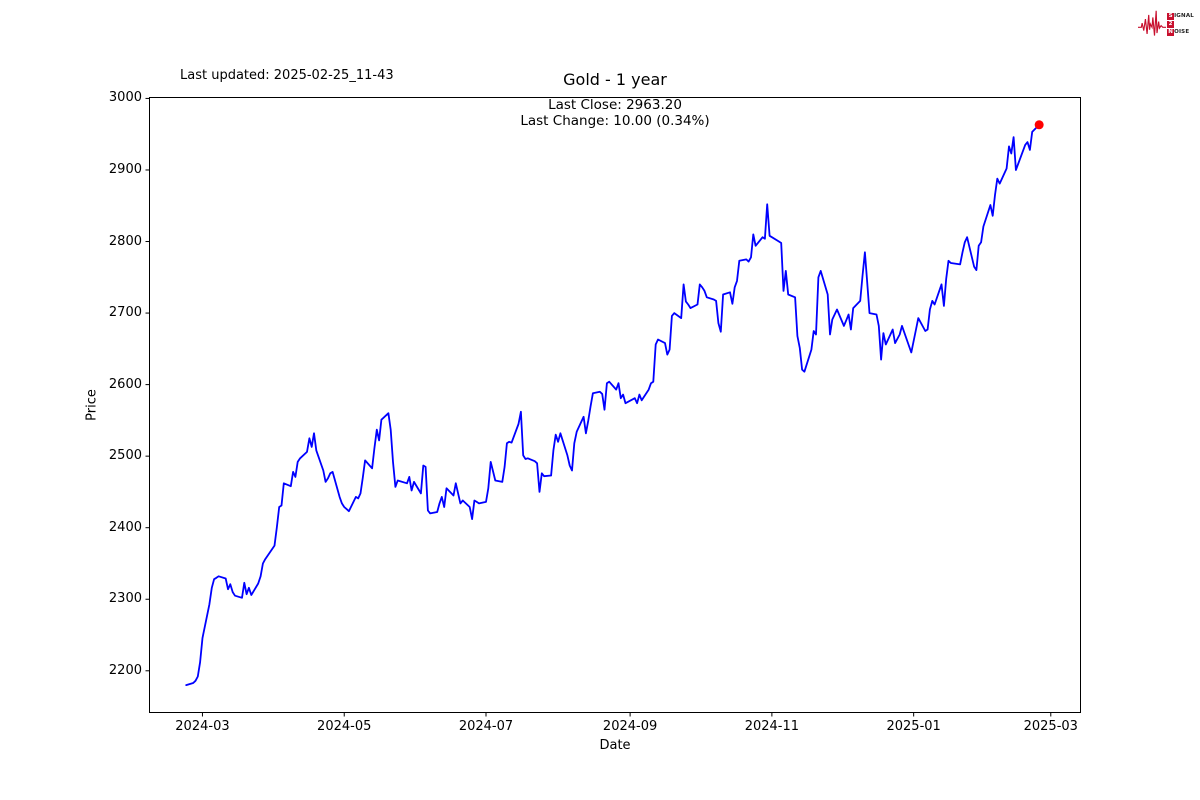  I want to click on signal2noise-logo: S IGNAL 2 N OISE, so click(1166, 24).